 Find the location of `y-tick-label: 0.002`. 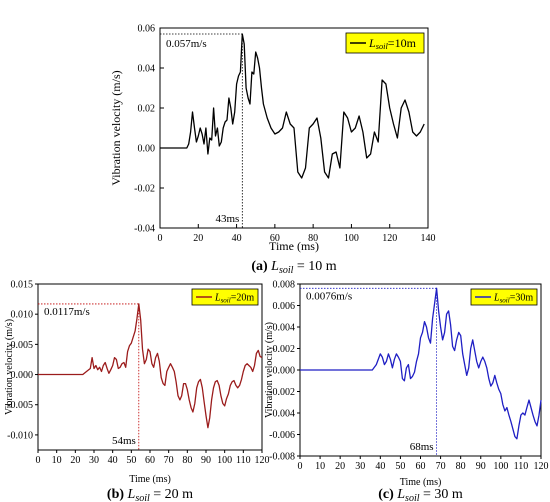

y-tick-label: 0.002 is located at coordinates (284, 349).